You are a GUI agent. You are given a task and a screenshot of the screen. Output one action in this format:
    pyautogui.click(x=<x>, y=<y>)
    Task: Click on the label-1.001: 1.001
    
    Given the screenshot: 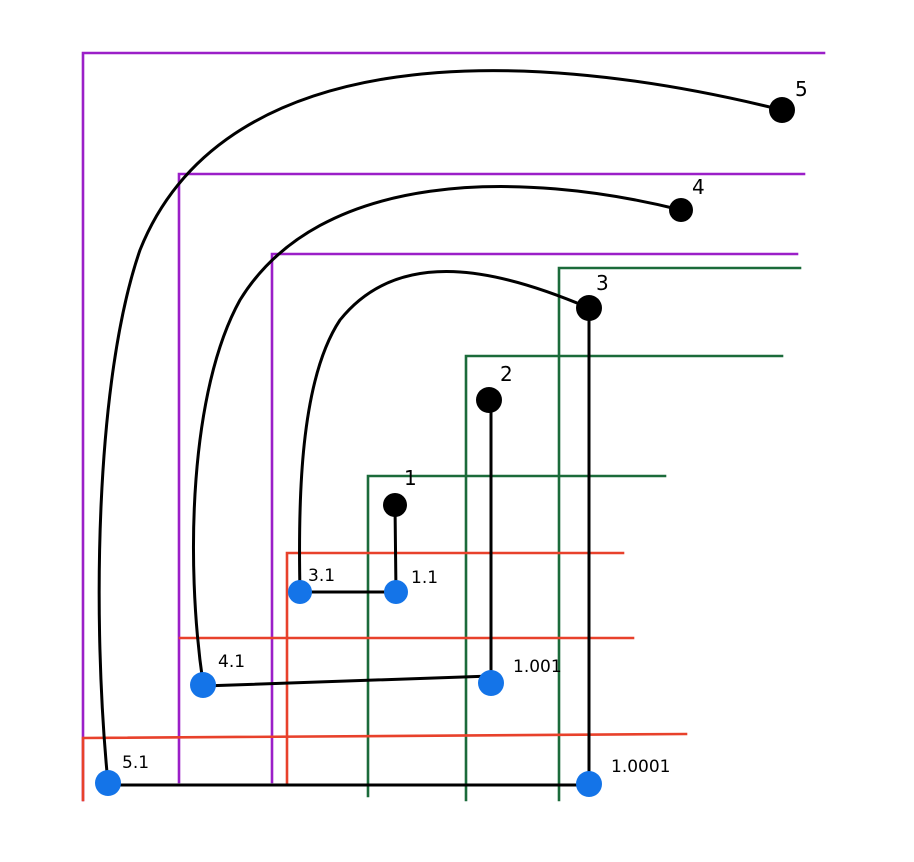 What is the action you would take?
    pyautogui.click(x=537, y=667)
    